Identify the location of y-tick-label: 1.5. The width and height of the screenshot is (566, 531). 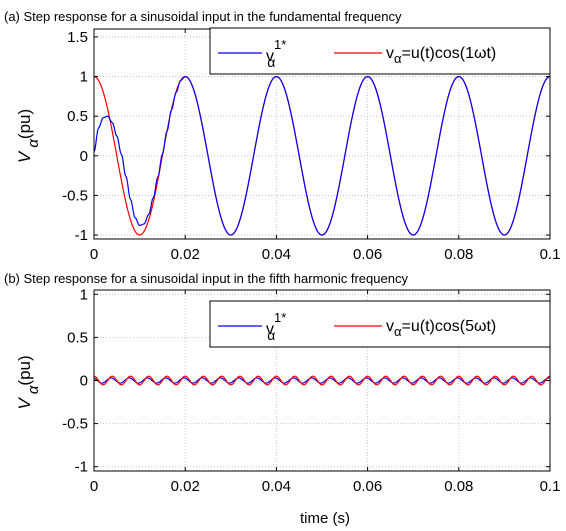
(77, 37).